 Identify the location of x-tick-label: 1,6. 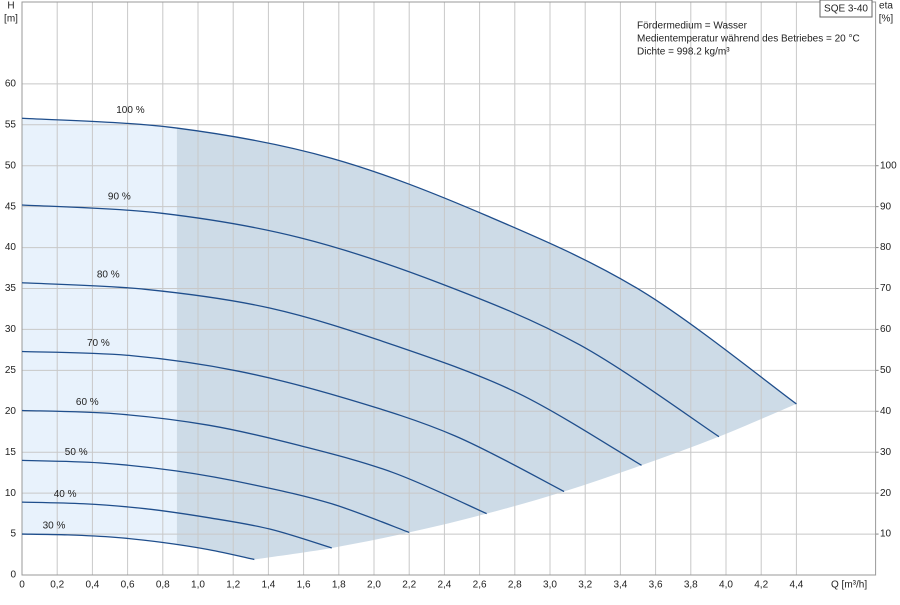
(304, 585).